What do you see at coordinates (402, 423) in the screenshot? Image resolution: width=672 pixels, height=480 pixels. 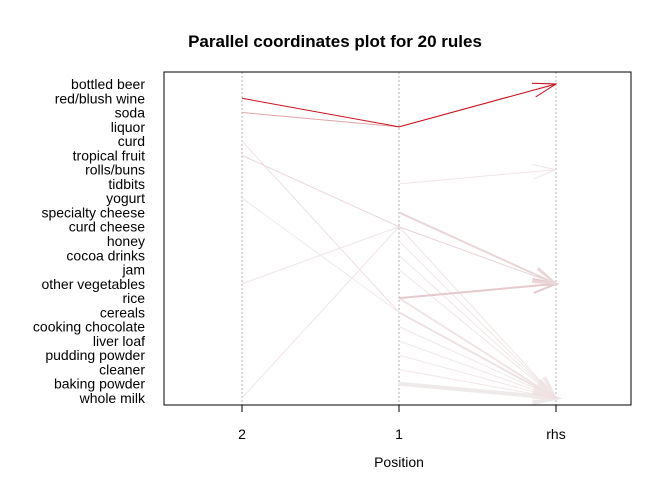 I see `x-axis-ticks: 2 1 rhs` at bounding box center [402, 423].